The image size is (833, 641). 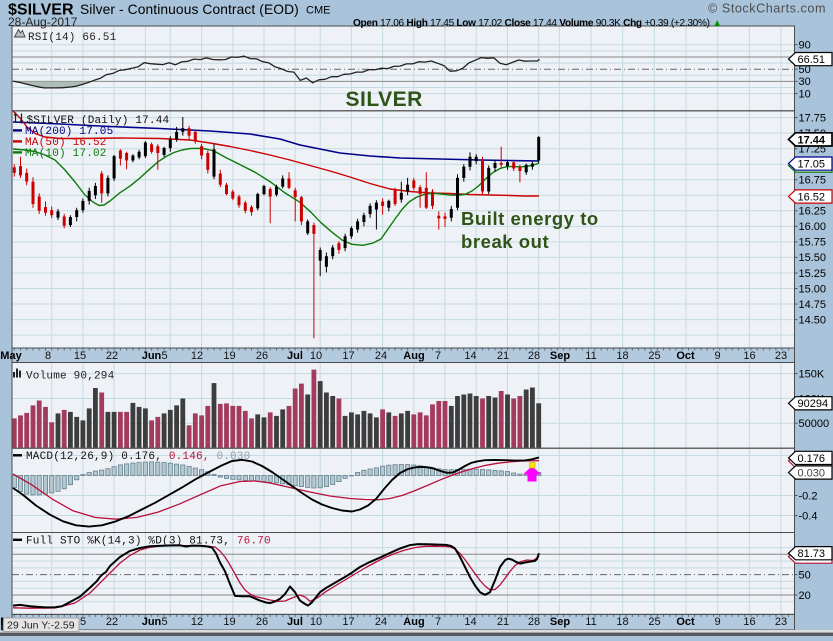 I want to click on svg-text: MA(10) 17.02, so click(x=66, y=154).